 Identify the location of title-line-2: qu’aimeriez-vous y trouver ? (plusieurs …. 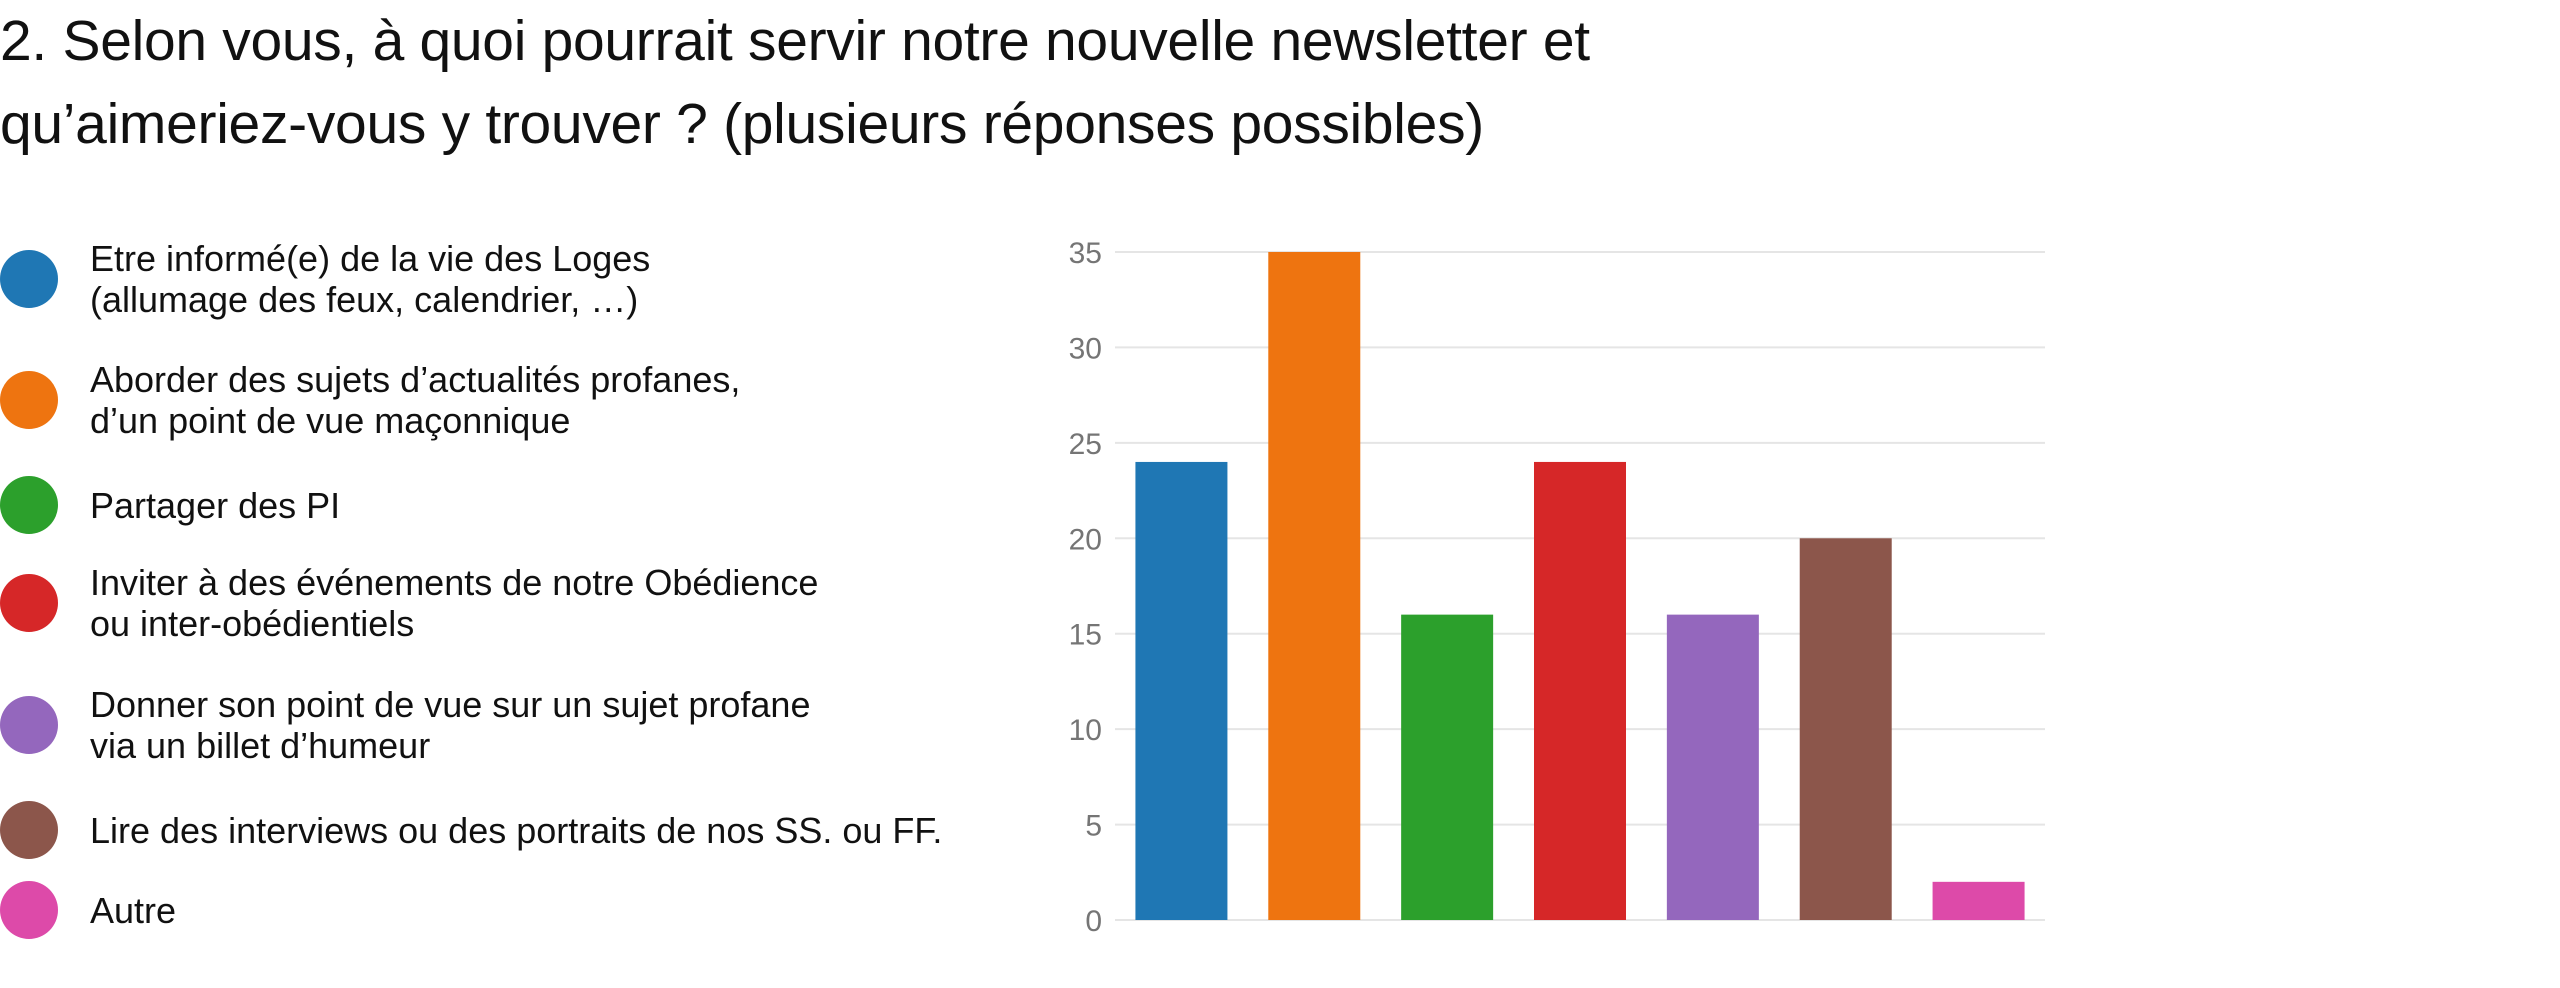
(742, 124).